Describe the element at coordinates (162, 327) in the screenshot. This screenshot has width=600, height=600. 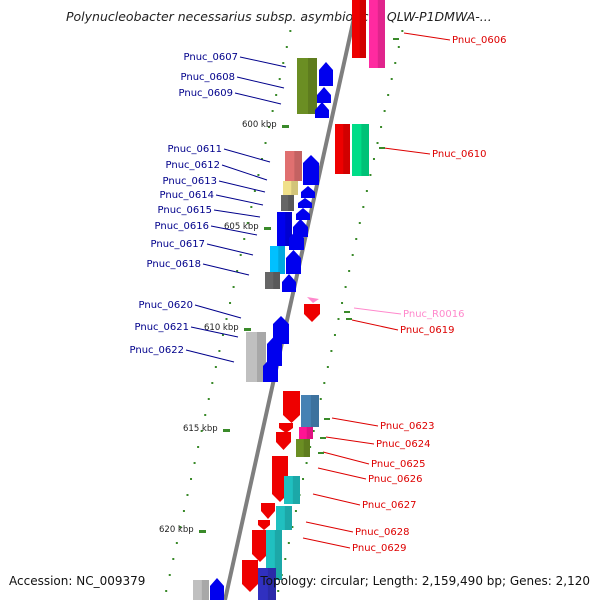
I see `gene-label-left: Pnuc_0621` at that location.